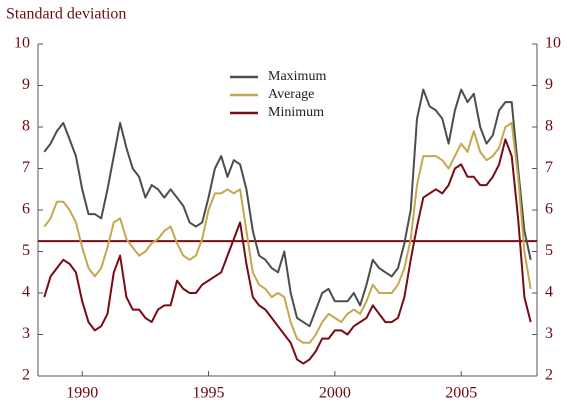 This screenshot has height=406, width=568. I want to click on y-tick-label-right: 5, so click(549, 250).